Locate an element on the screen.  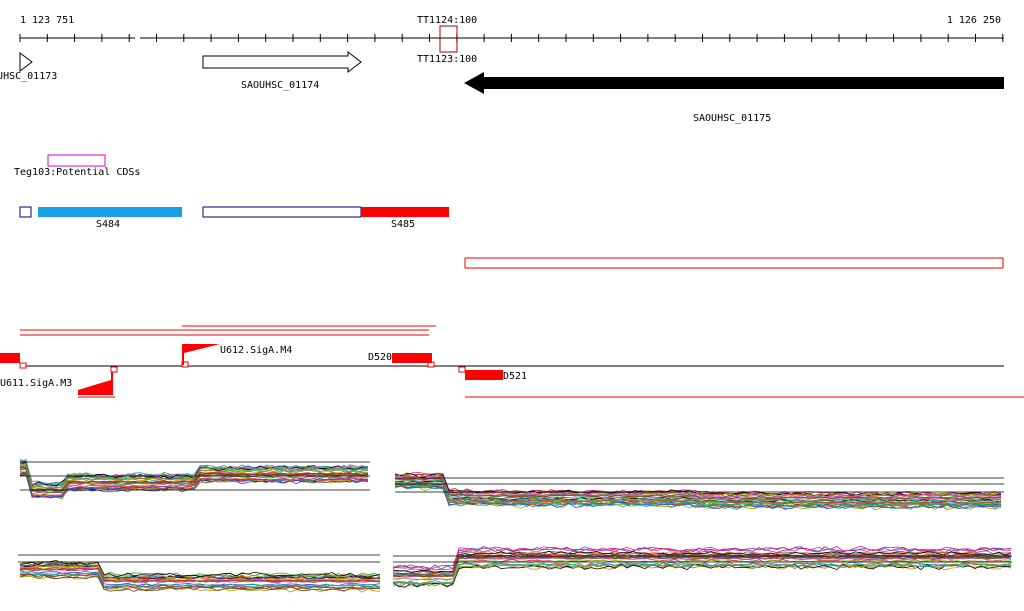
ruler-start: 1 123 751 is located at coordinates (47, 20).